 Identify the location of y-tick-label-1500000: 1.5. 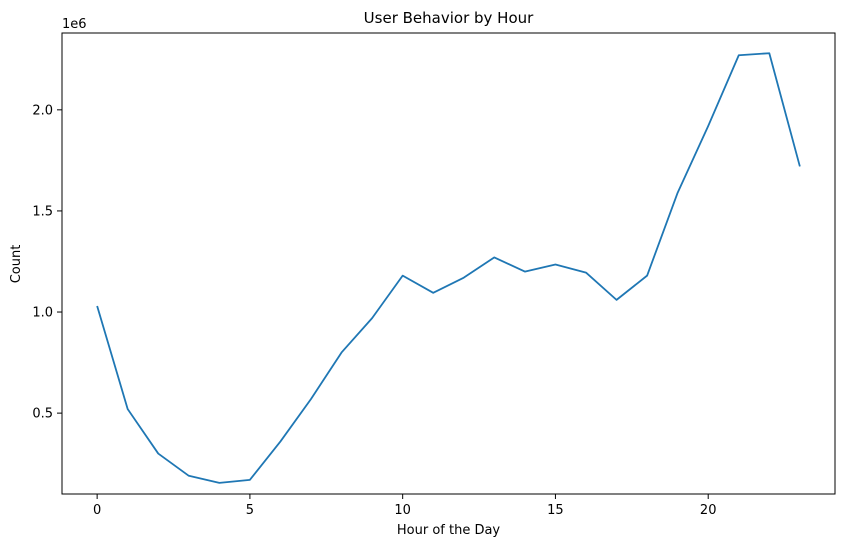
(42, 211).